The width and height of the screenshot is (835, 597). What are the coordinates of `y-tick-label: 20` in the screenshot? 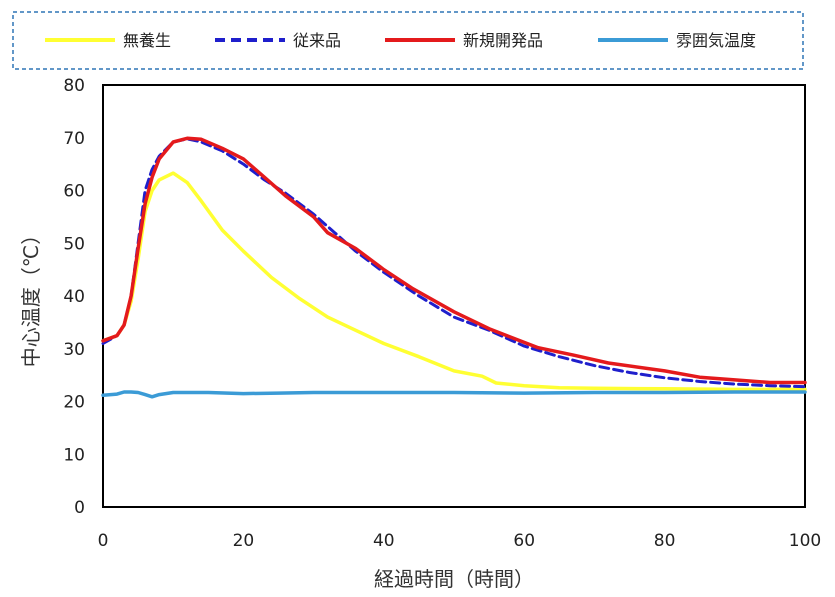 It's located at (74, 403).